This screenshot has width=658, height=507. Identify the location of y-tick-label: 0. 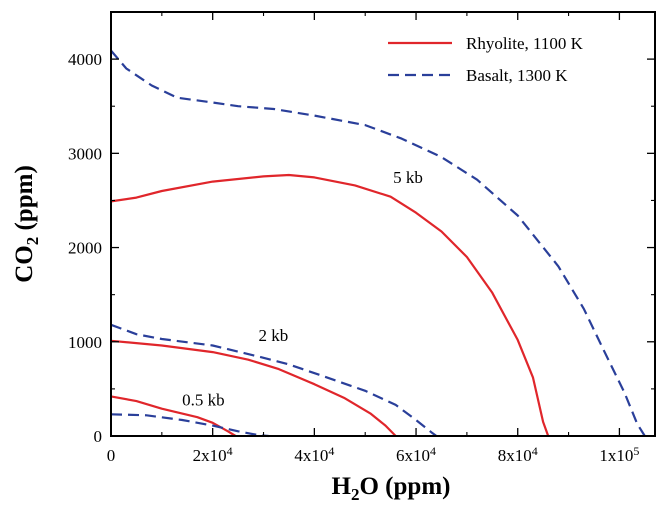
(98, 436).